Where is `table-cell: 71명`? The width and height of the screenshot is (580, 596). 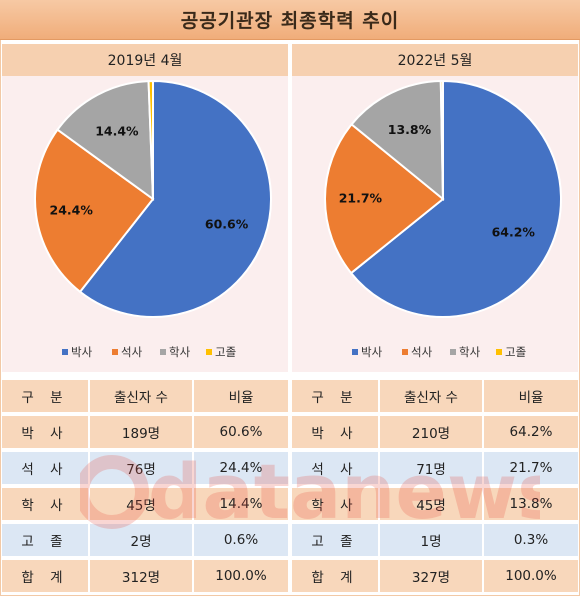 table-cell: 71명 is located at coordinates (430, 468).